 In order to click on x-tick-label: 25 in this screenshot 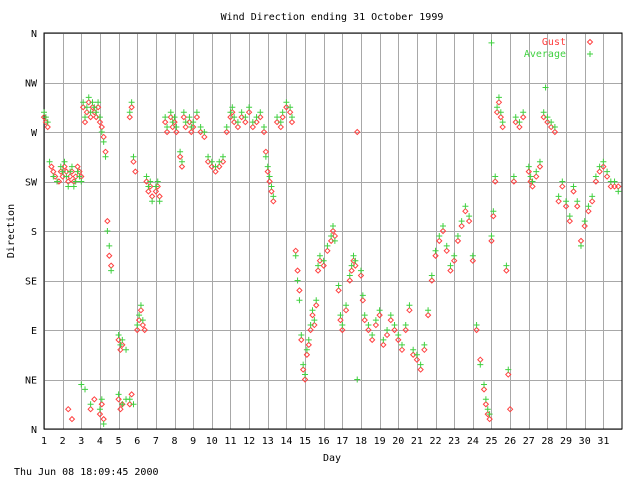, I will do `click(491, 441)`.